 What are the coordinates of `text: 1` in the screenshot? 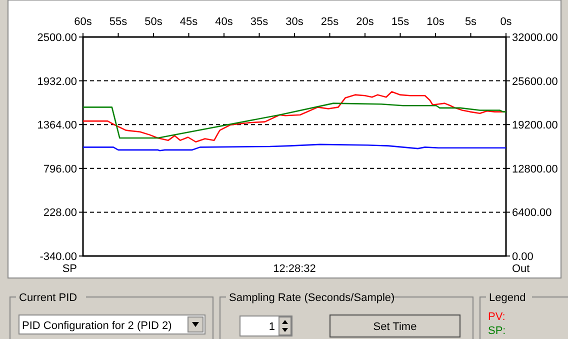 It's located at (271, 327).